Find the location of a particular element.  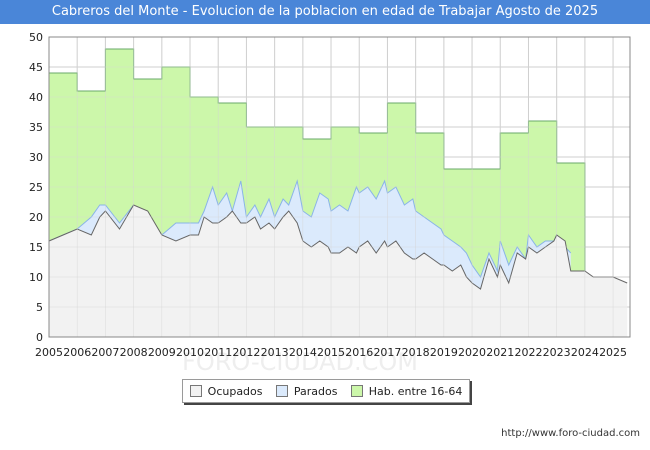

x-tick-label: 2014 is located at coordinates (303, 352).